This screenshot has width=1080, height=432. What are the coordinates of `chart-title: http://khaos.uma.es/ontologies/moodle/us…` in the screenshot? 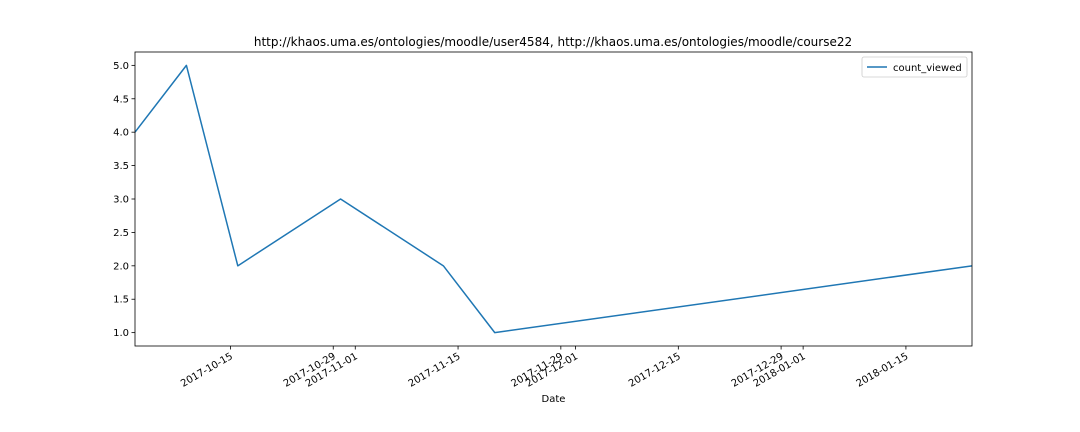 It's located at (553, 42).